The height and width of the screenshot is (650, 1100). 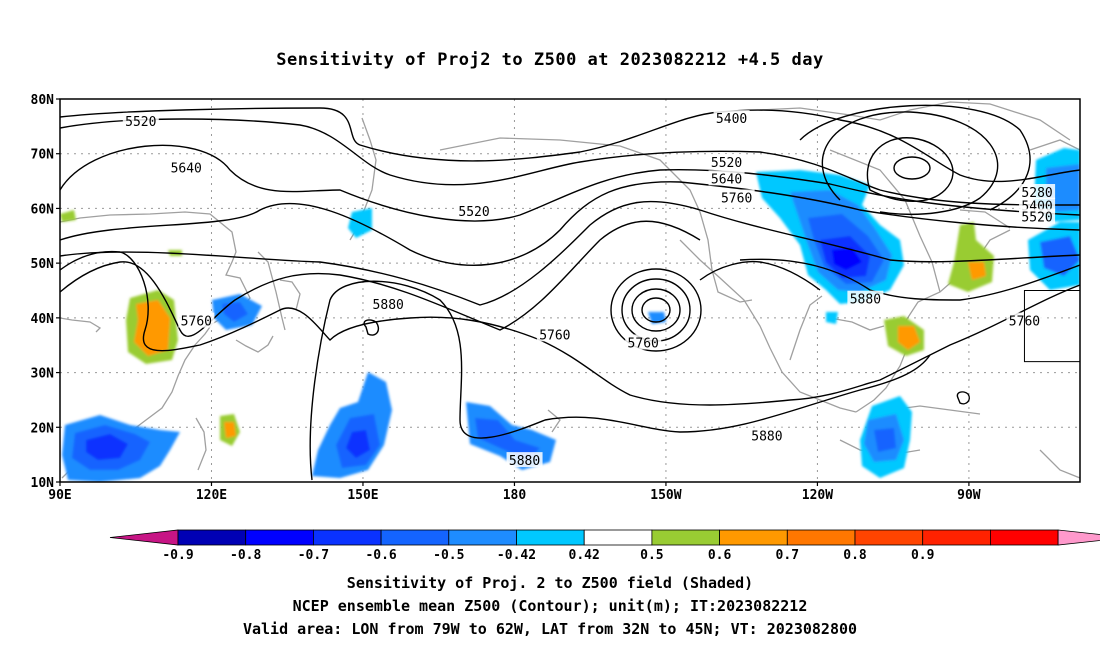 What do you see at coordinates (177, 555) in the screenshot?
I see `colorbar-label: -0.9` at bounding box center [177, 555].